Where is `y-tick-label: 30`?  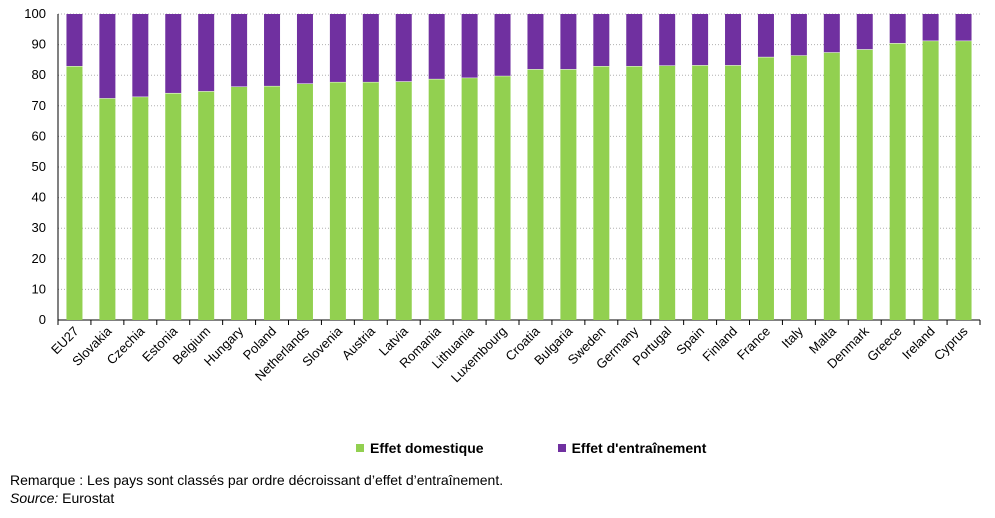
y-tick-label: 30 is located at coordinates (39, 227).